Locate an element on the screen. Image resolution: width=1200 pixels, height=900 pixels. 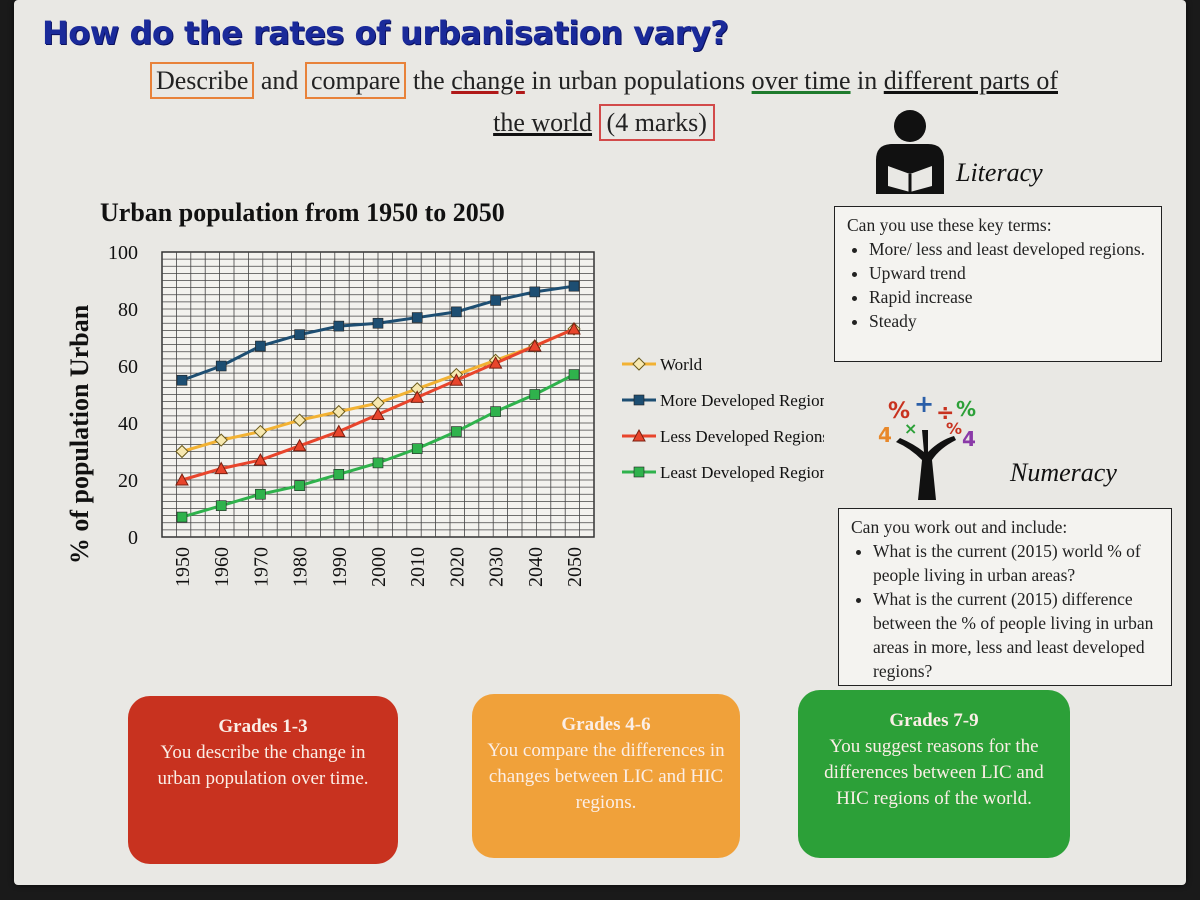
list-item: Upward trend is located at coordinates (1009, 273).